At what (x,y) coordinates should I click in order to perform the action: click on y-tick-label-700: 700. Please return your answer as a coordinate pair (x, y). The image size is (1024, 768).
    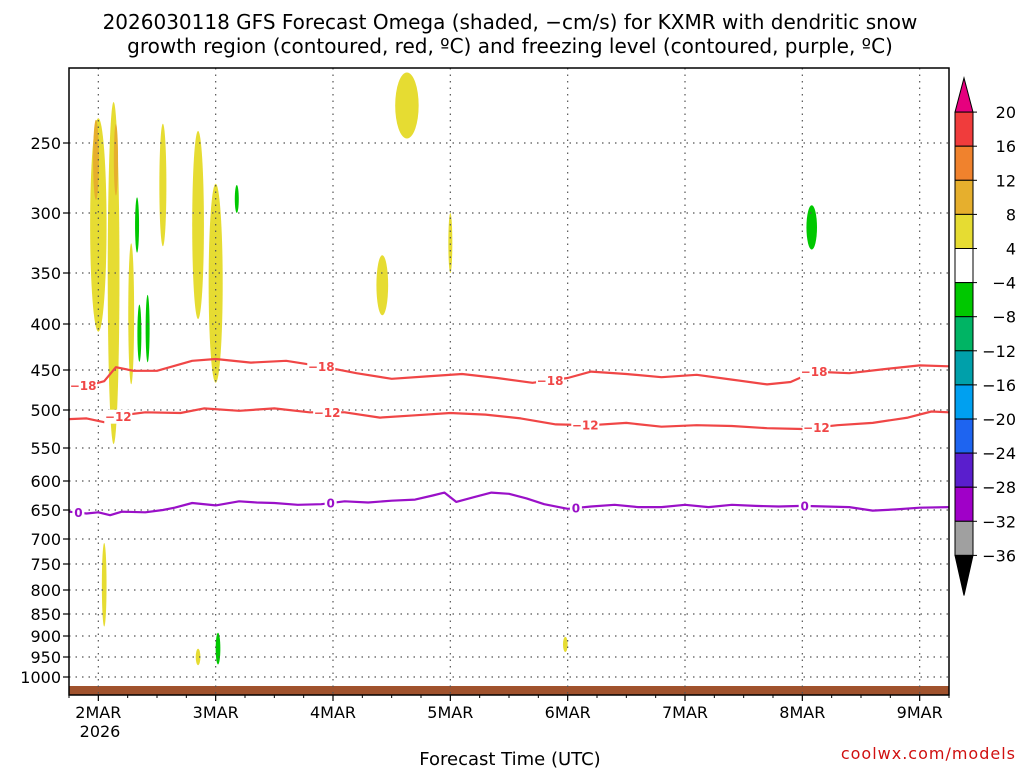
    Looking at the image, I should click on (45, 539).